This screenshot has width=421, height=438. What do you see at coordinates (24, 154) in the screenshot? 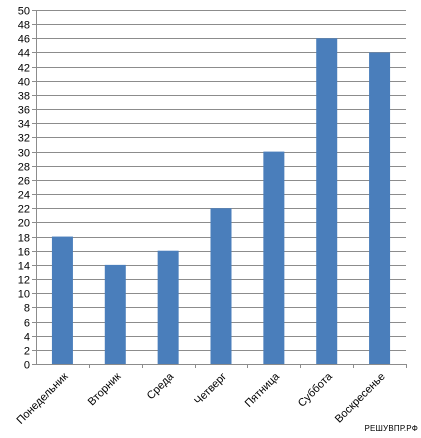
I see `y-tick-label-30: 30` at bounding box center [24, 154].